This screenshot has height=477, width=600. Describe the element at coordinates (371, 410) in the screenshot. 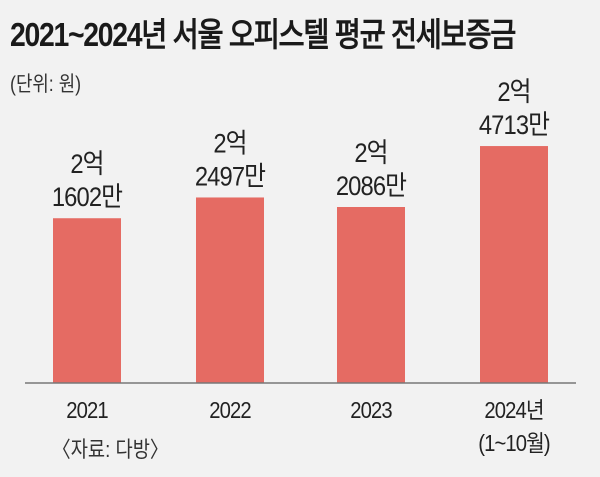

I see `x-tick-label: 2023` at that location.